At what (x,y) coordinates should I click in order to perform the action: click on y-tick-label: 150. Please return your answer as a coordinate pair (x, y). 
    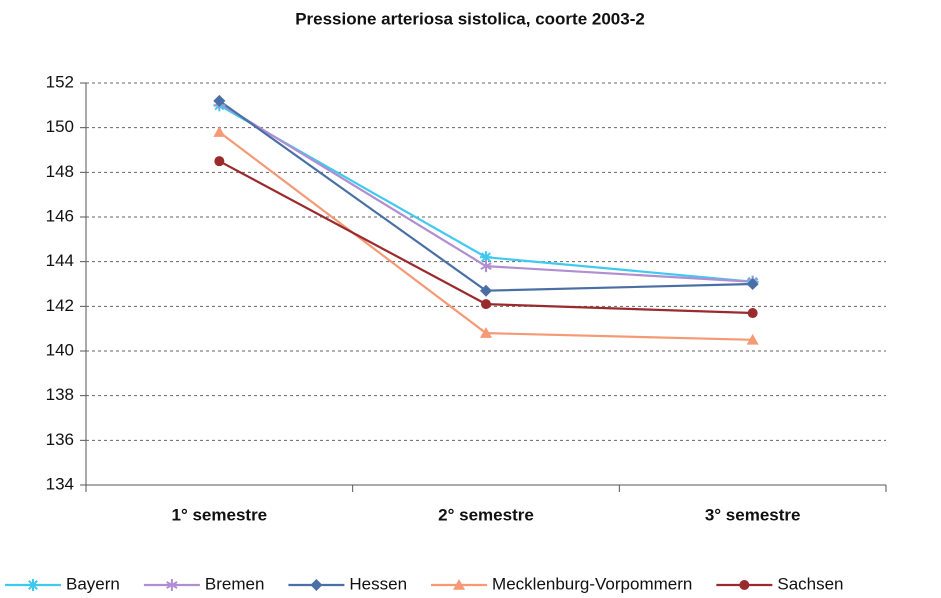
    Looking at the image, I should click on (60, 126).